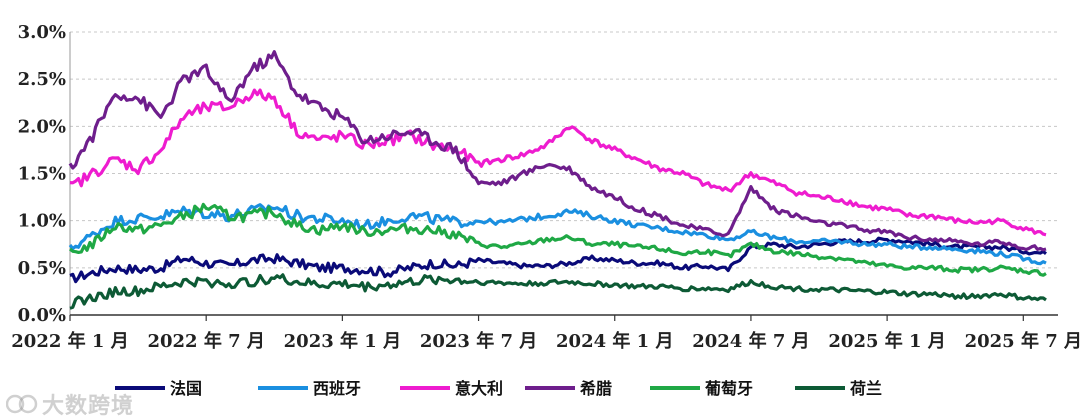 This screenshot has height=420, width=1080. Describe the element at coordinates (42, 79) in the screenshot. I see `y-tick-label: 2.5%` at that location.